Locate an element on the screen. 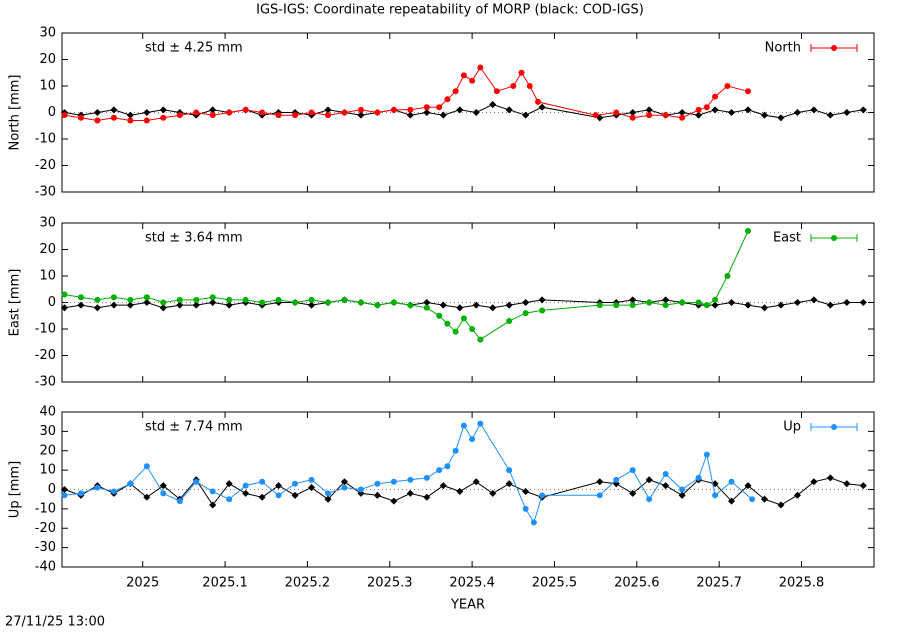 The image size is (900, 634). x-tick-label: 2025.2 is located at coordinates (308, 583).